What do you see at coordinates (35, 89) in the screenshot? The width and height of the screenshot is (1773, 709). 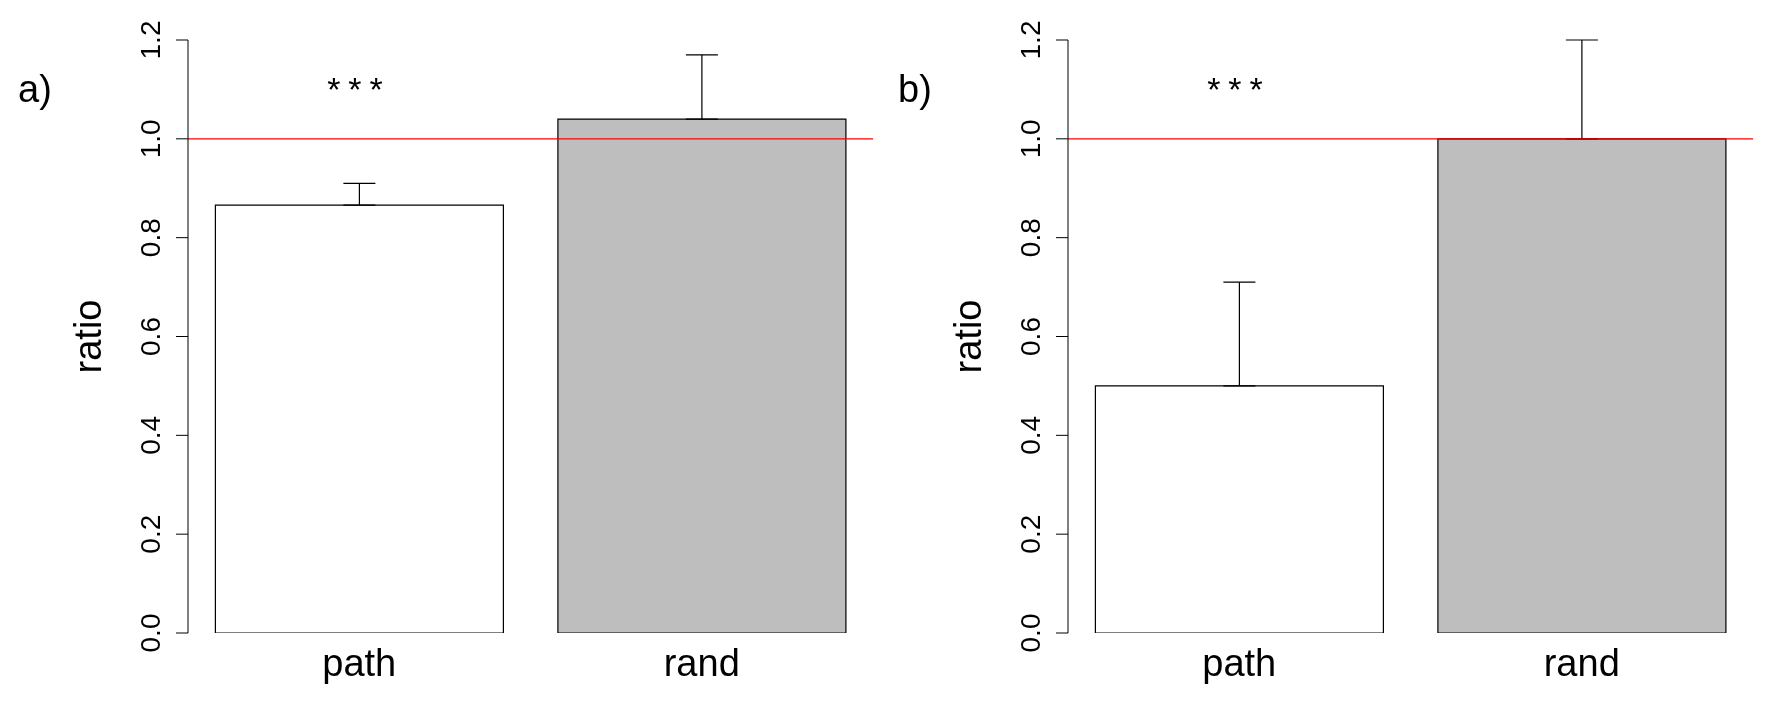 I see `text: a)` at bounding box center [35, 89].